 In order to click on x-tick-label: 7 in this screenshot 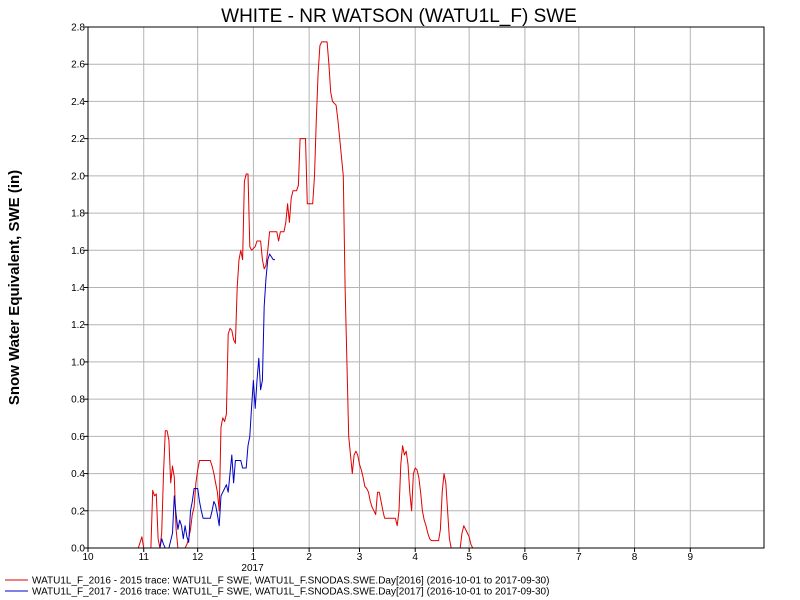, I will do `click(579, 557)`.